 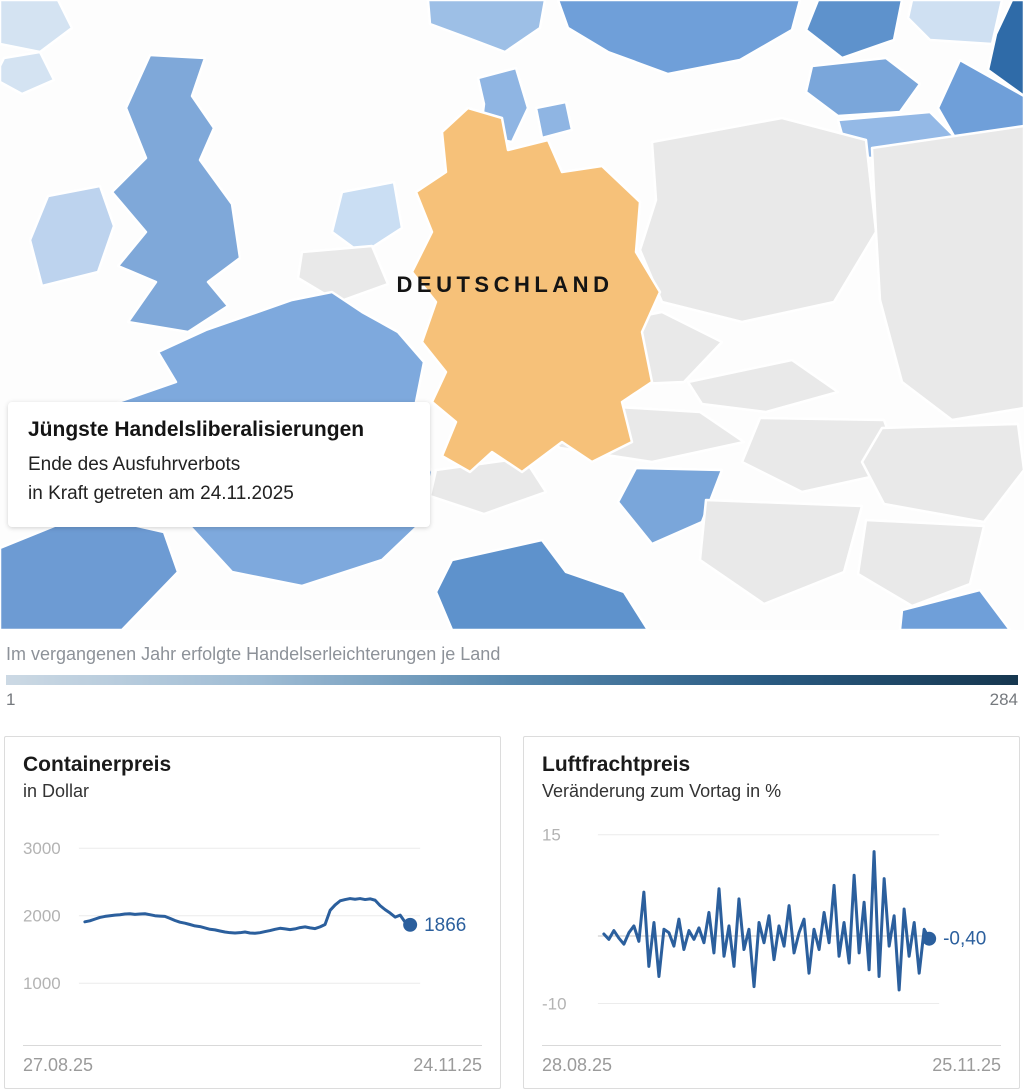 I want to click on svg-text: 15, so click(x=551, y=835).